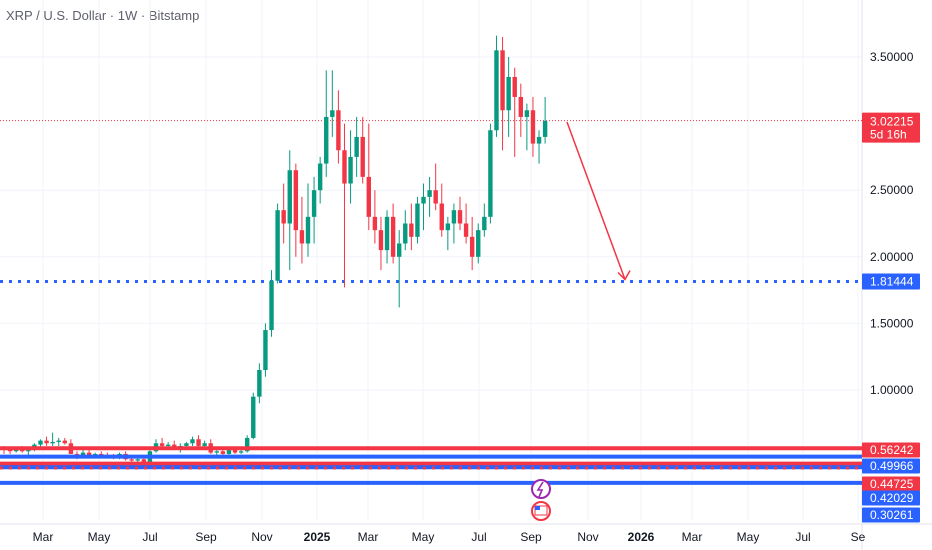 The image size is (932, 550). What do you see at coordinates (892, 257) in the screenshot?
I see `y-tick-label: 2.00000` at bounding box center [892, 257].